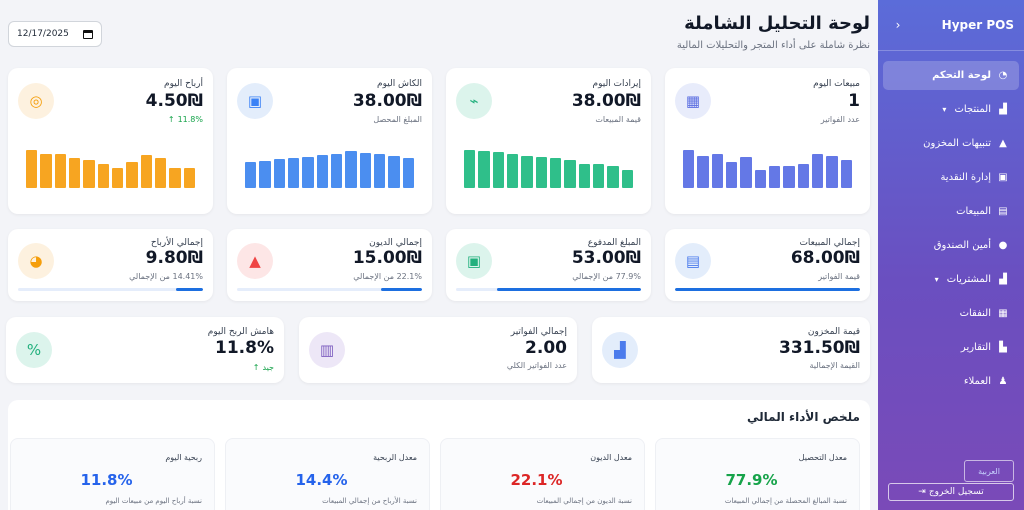 The width and height of the screenshot is (1024, 510). I want to click on money-icon: ▣, so click(474, 261).